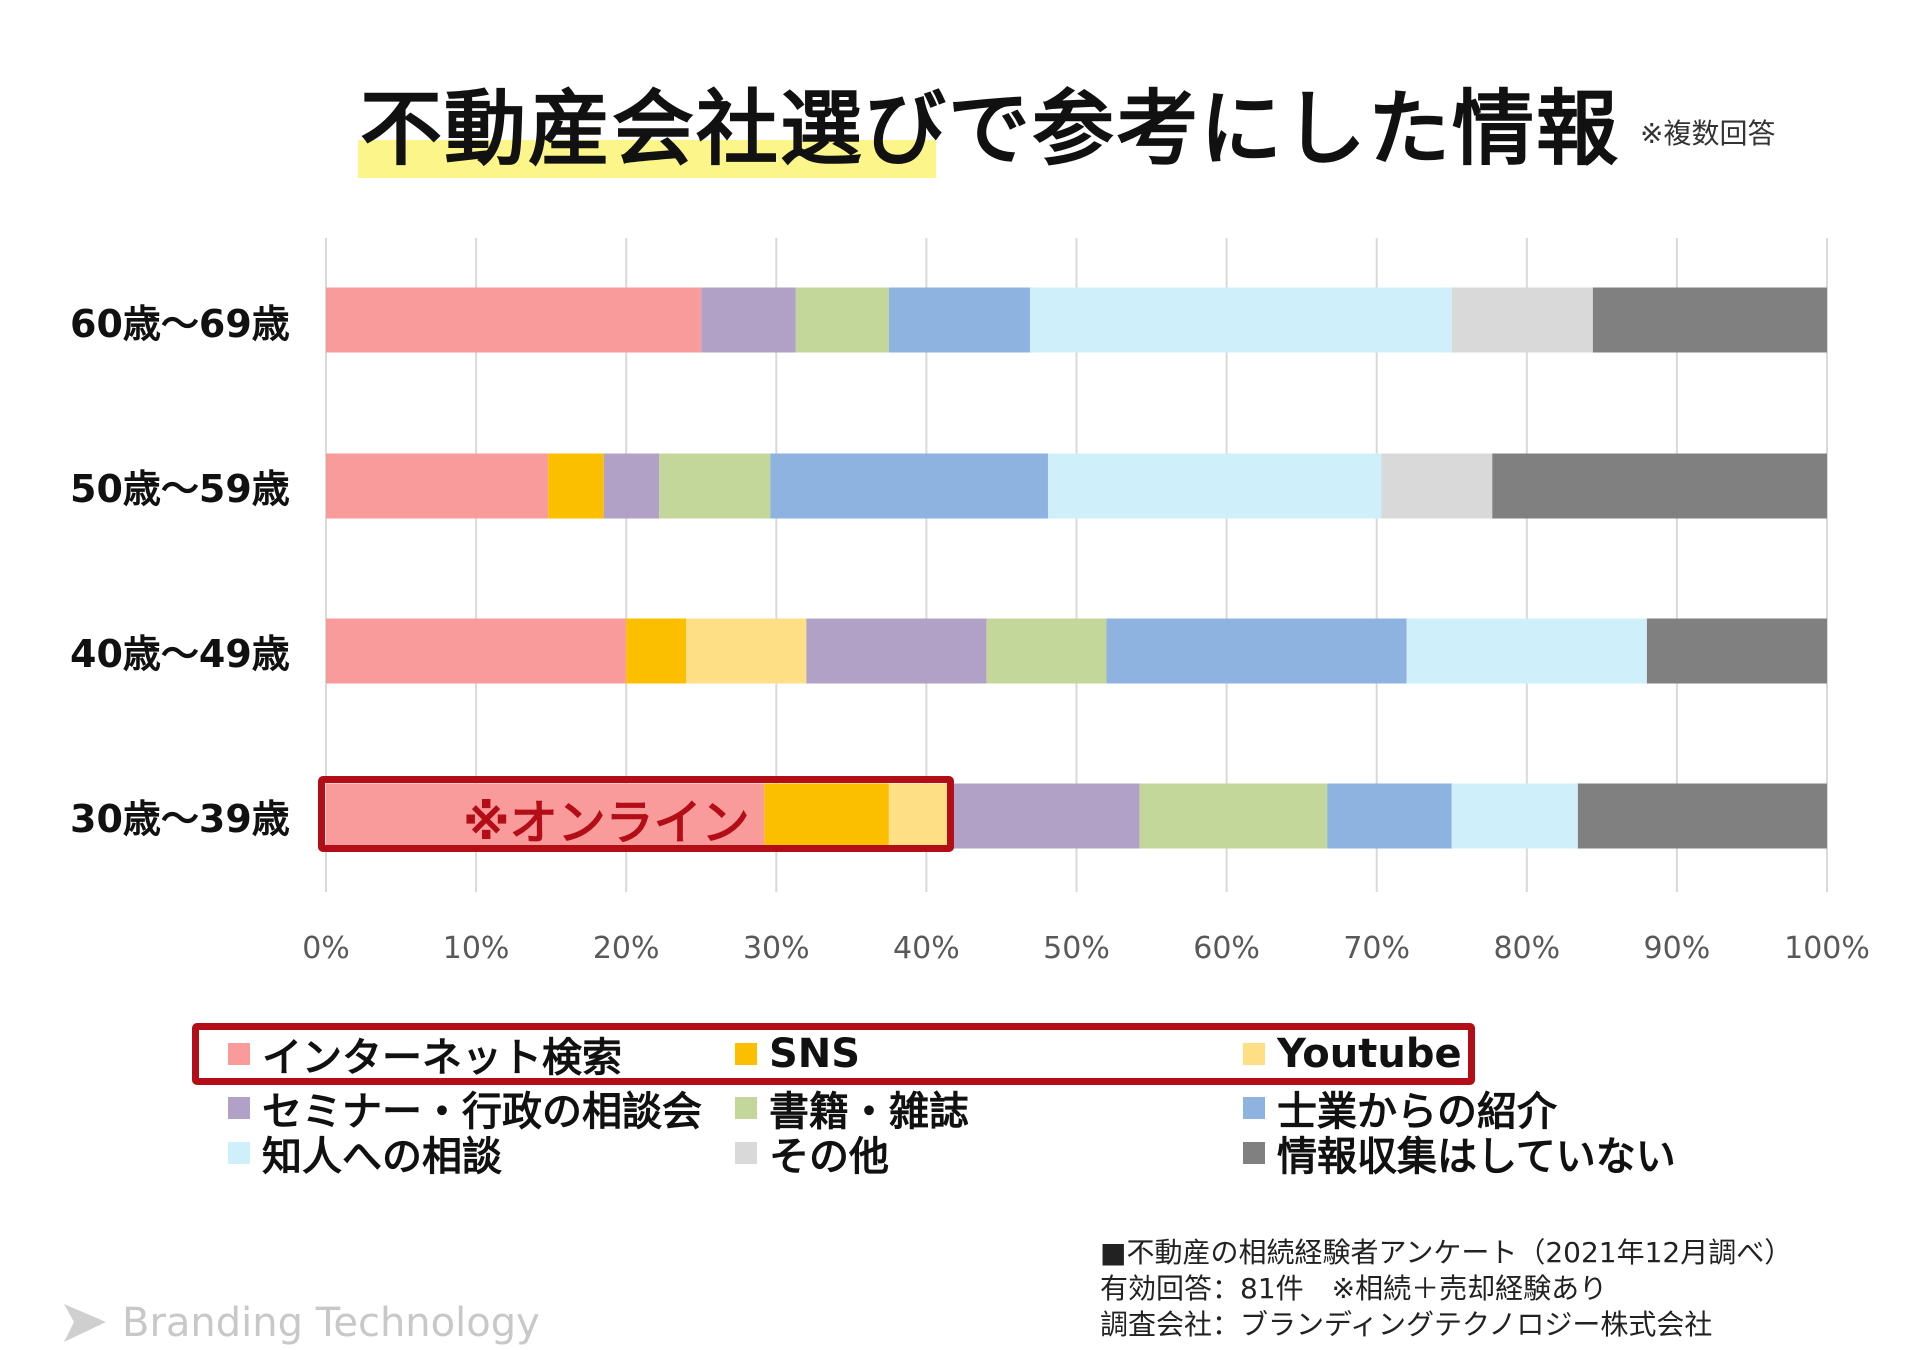  I want to click on brand-name: Branding Technology, so click(331, 1323).